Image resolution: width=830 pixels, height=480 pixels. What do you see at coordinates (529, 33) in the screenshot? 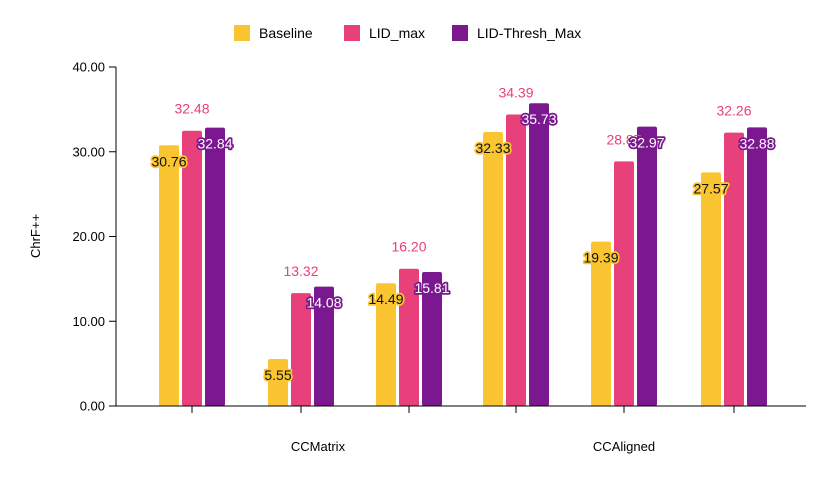
I see `legend-label-lid-thresh-max: LID-Thresh_Max` at bounding box center [529, 33].